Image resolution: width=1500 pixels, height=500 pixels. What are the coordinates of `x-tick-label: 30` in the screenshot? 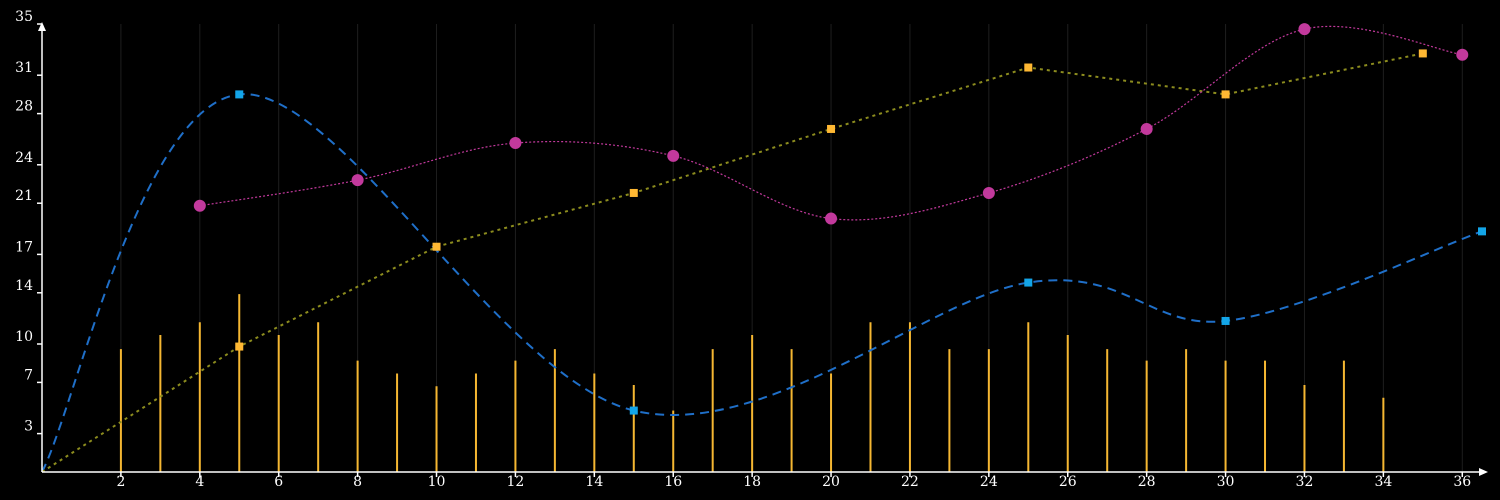 It's located at (1226, 482).